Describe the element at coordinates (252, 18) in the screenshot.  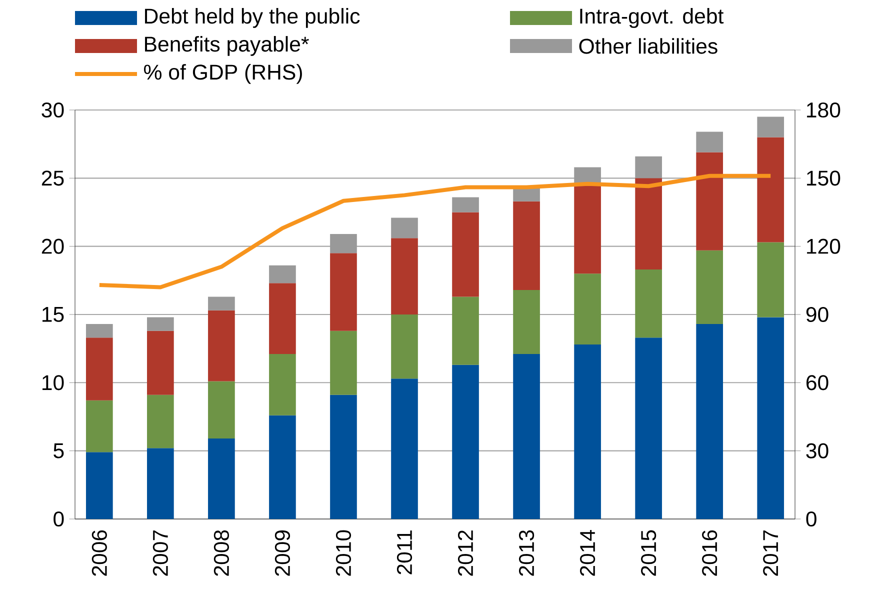
I see `legend-label: Debt held by the public` at that location.